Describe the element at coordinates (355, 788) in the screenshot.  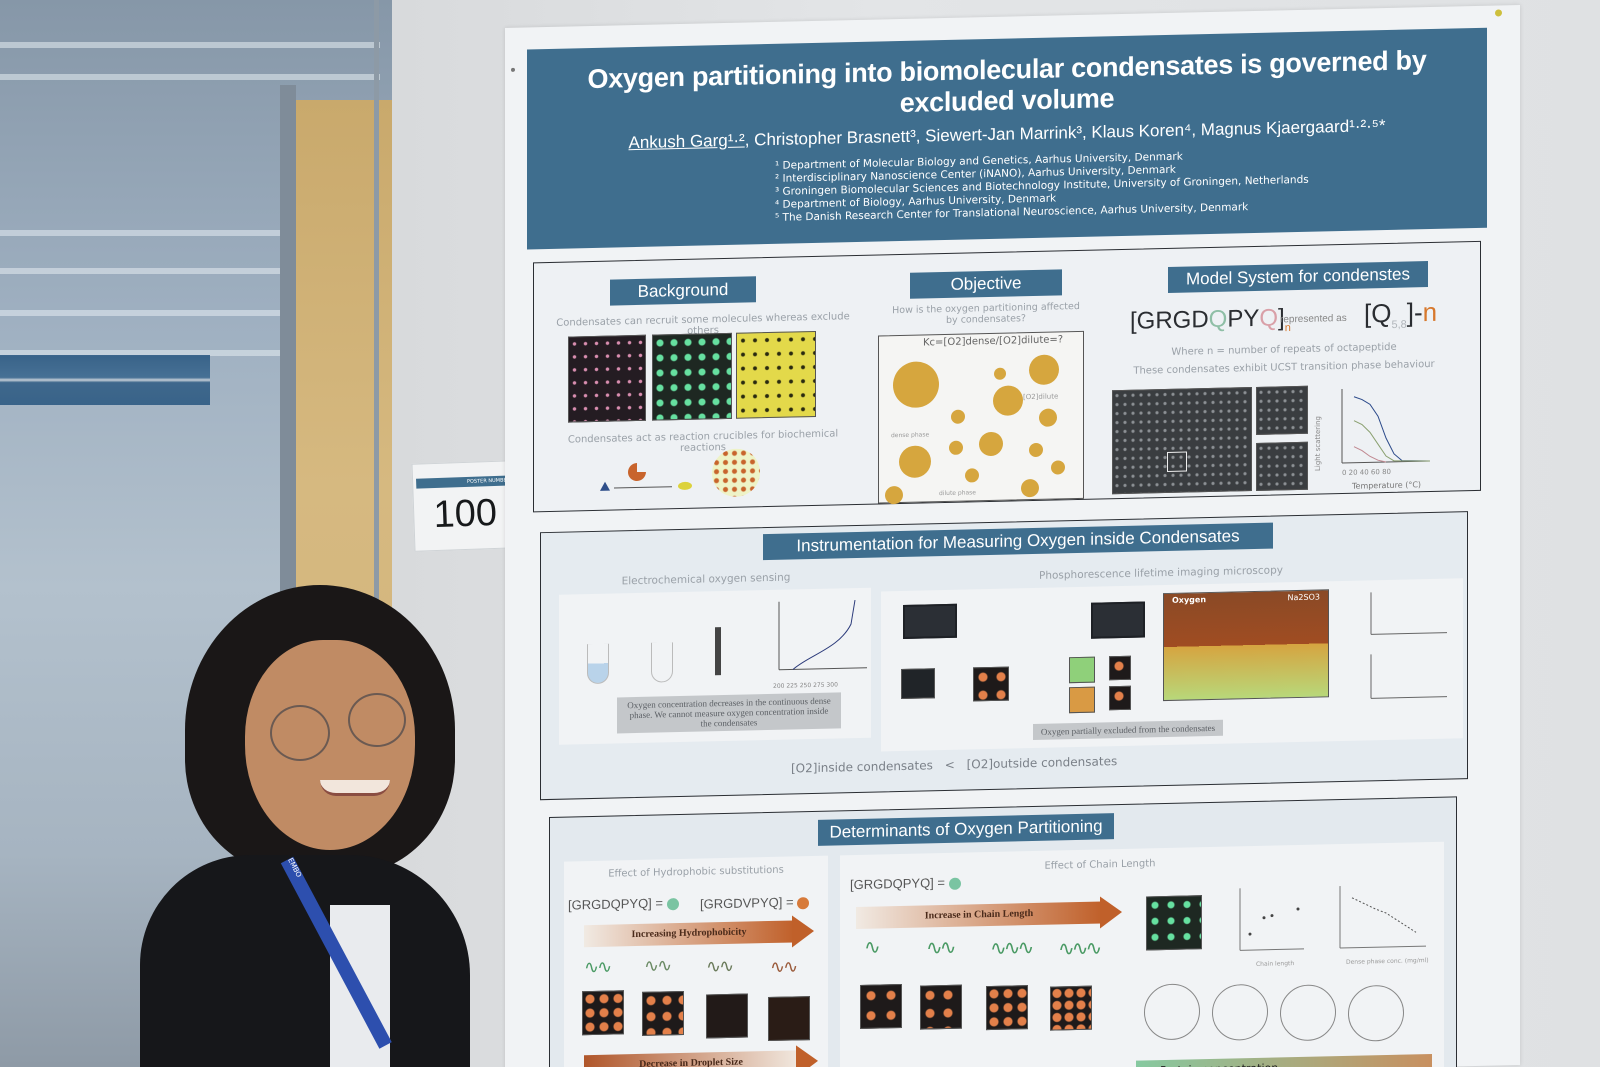
I see `presenter-smile` at that location.